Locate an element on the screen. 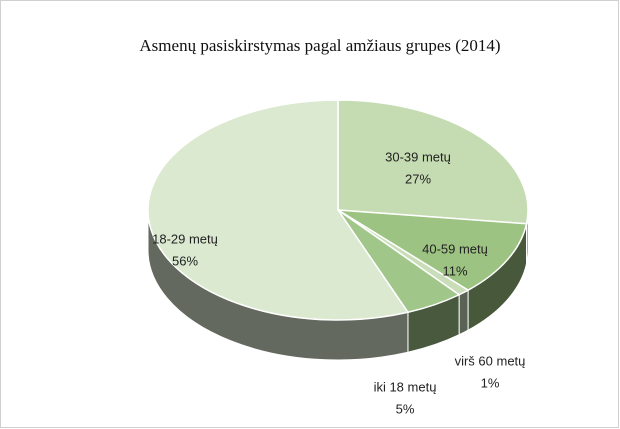 The height and width of the screenshot is (429, 620). slice-label: 40-59 metų is located at coordinates (455, 248).